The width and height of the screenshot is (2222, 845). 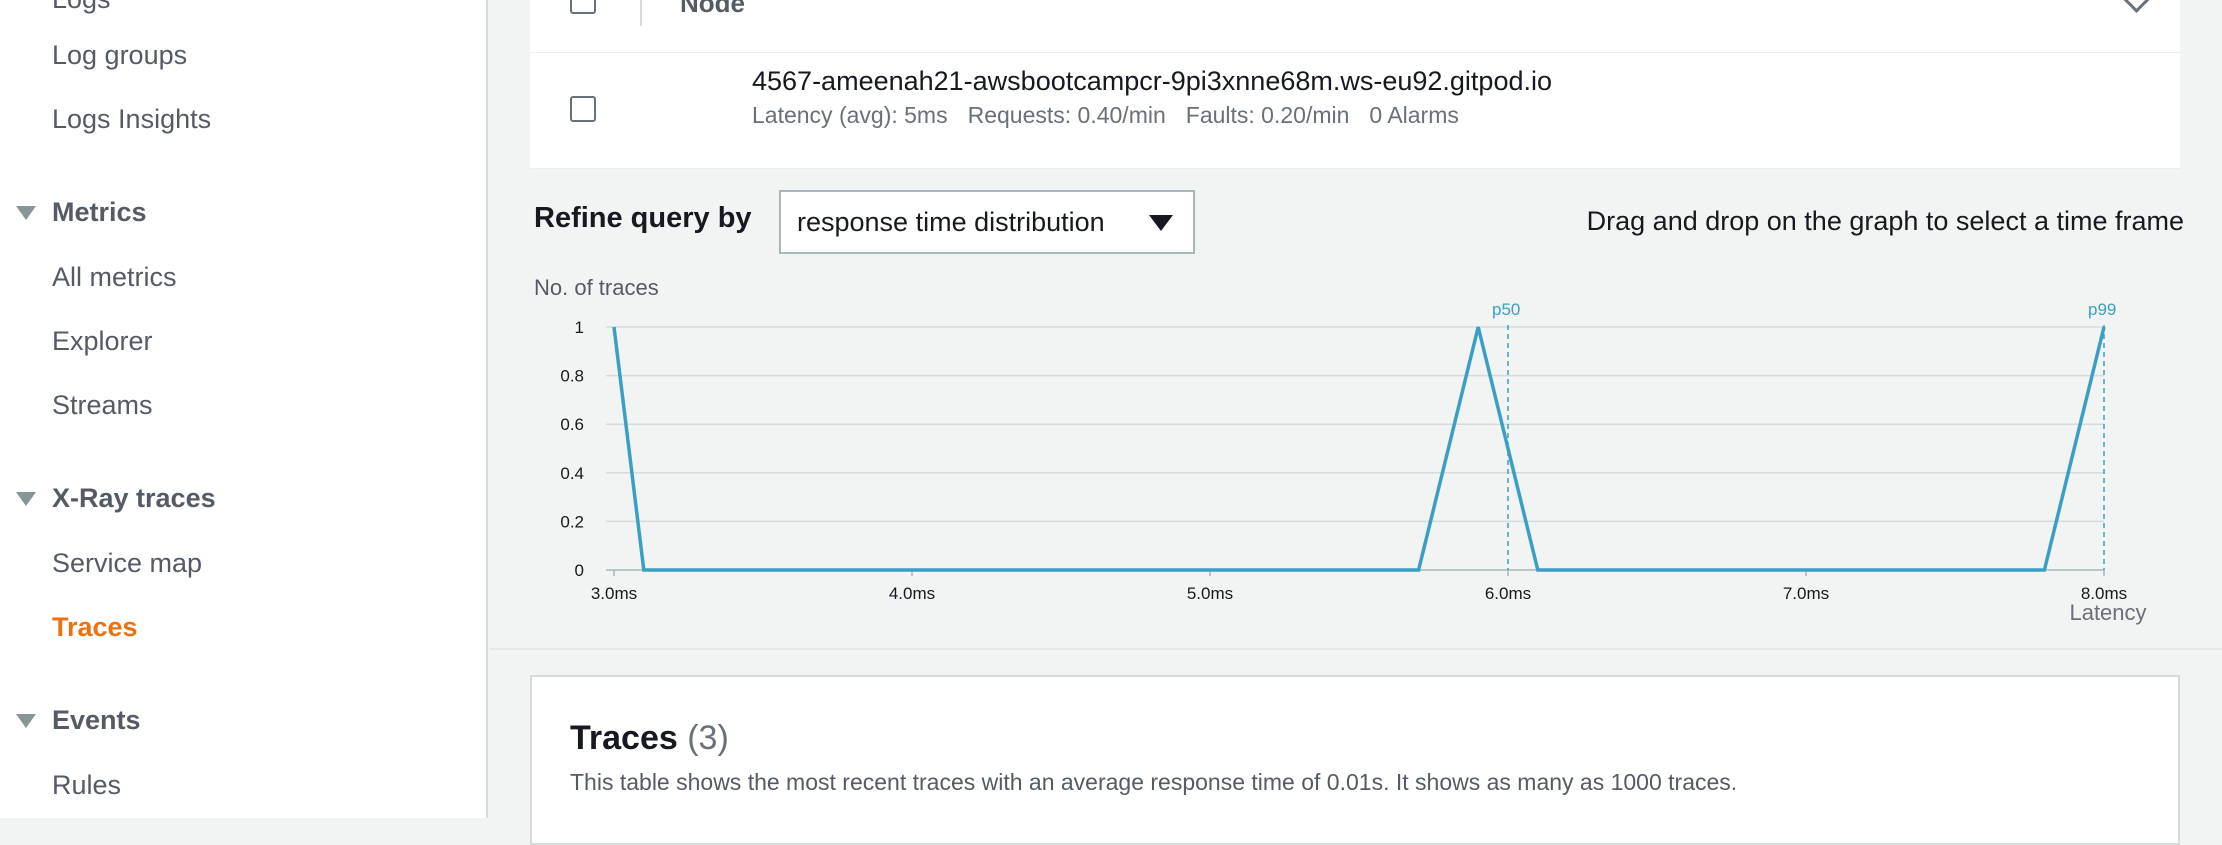 I want to click on y-tick-label: 0.6, so click(x=572, y=424).